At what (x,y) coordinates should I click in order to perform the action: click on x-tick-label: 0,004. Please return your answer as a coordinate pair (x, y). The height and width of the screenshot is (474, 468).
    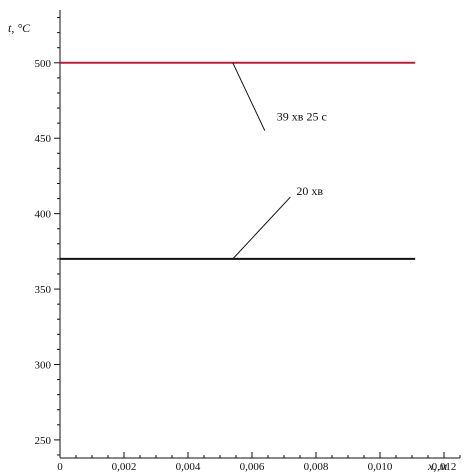
    Looking at the image, I should click on (188, 467).